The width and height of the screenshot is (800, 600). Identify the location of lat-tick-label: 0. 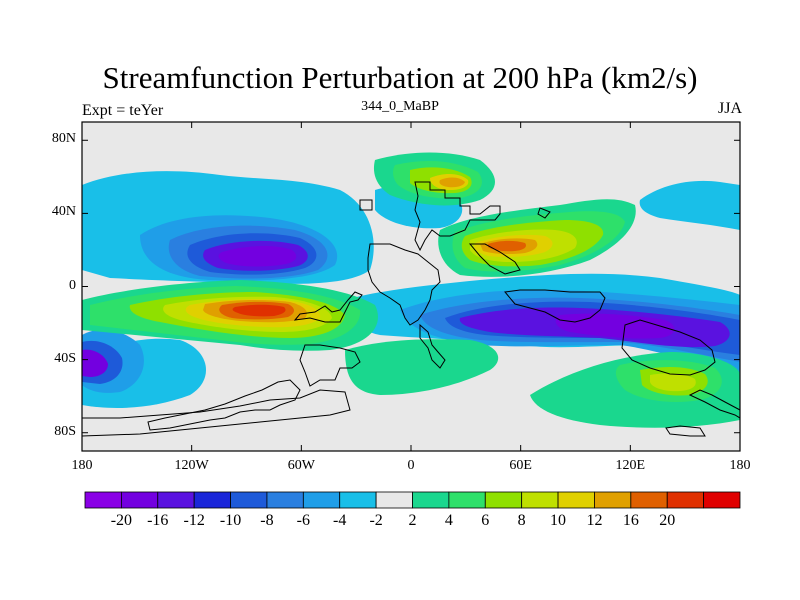
(72, 285).